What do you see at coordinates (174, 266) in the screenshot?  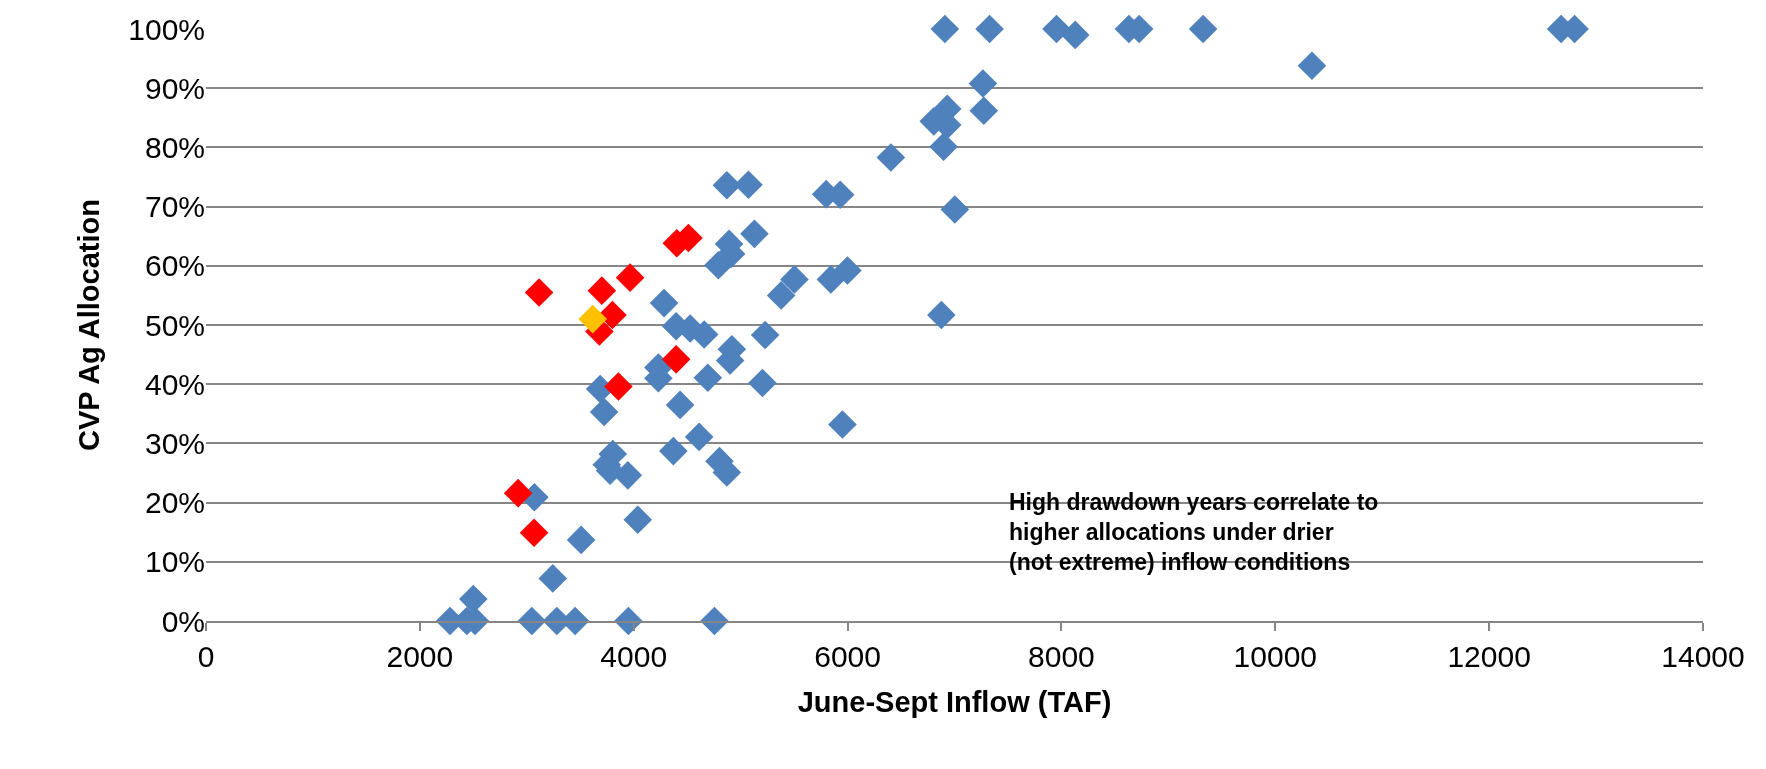 I see `y-tick-label: 60%` at bounding box center [174, 266].